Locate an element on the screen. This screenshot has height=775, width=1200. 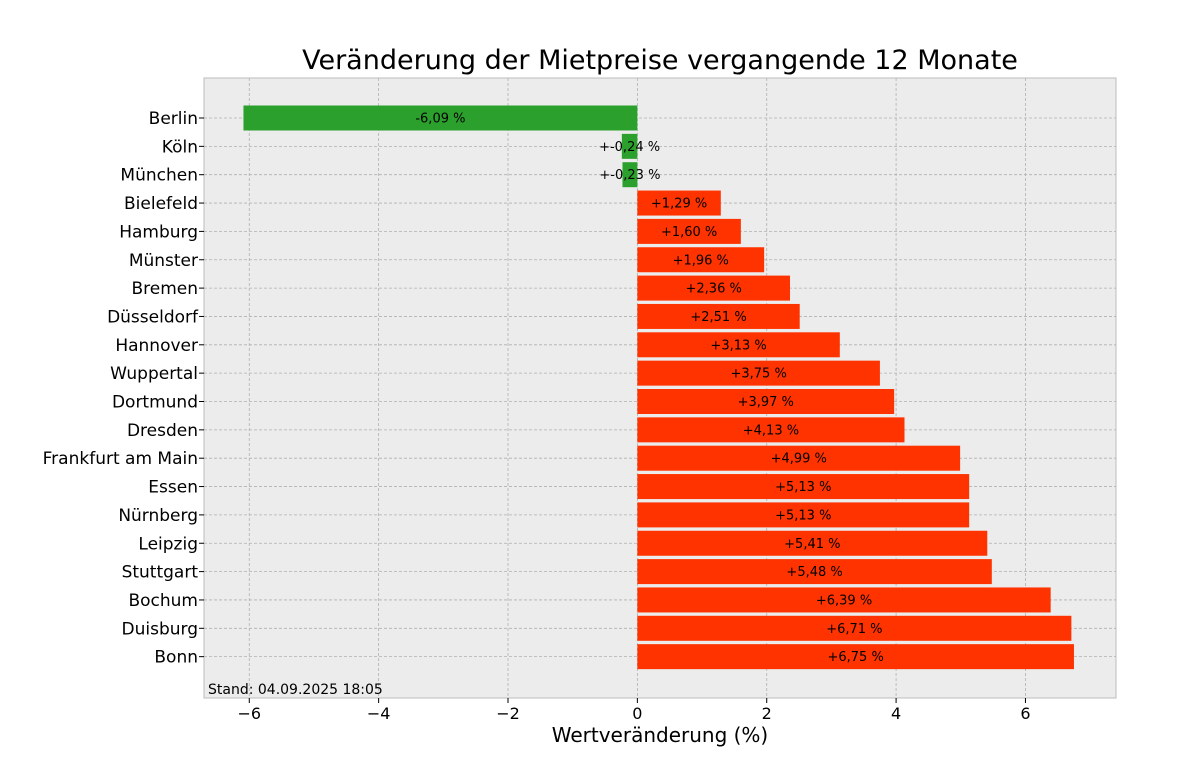
y-tick-label: Essen is located at coordinates (173, 488).